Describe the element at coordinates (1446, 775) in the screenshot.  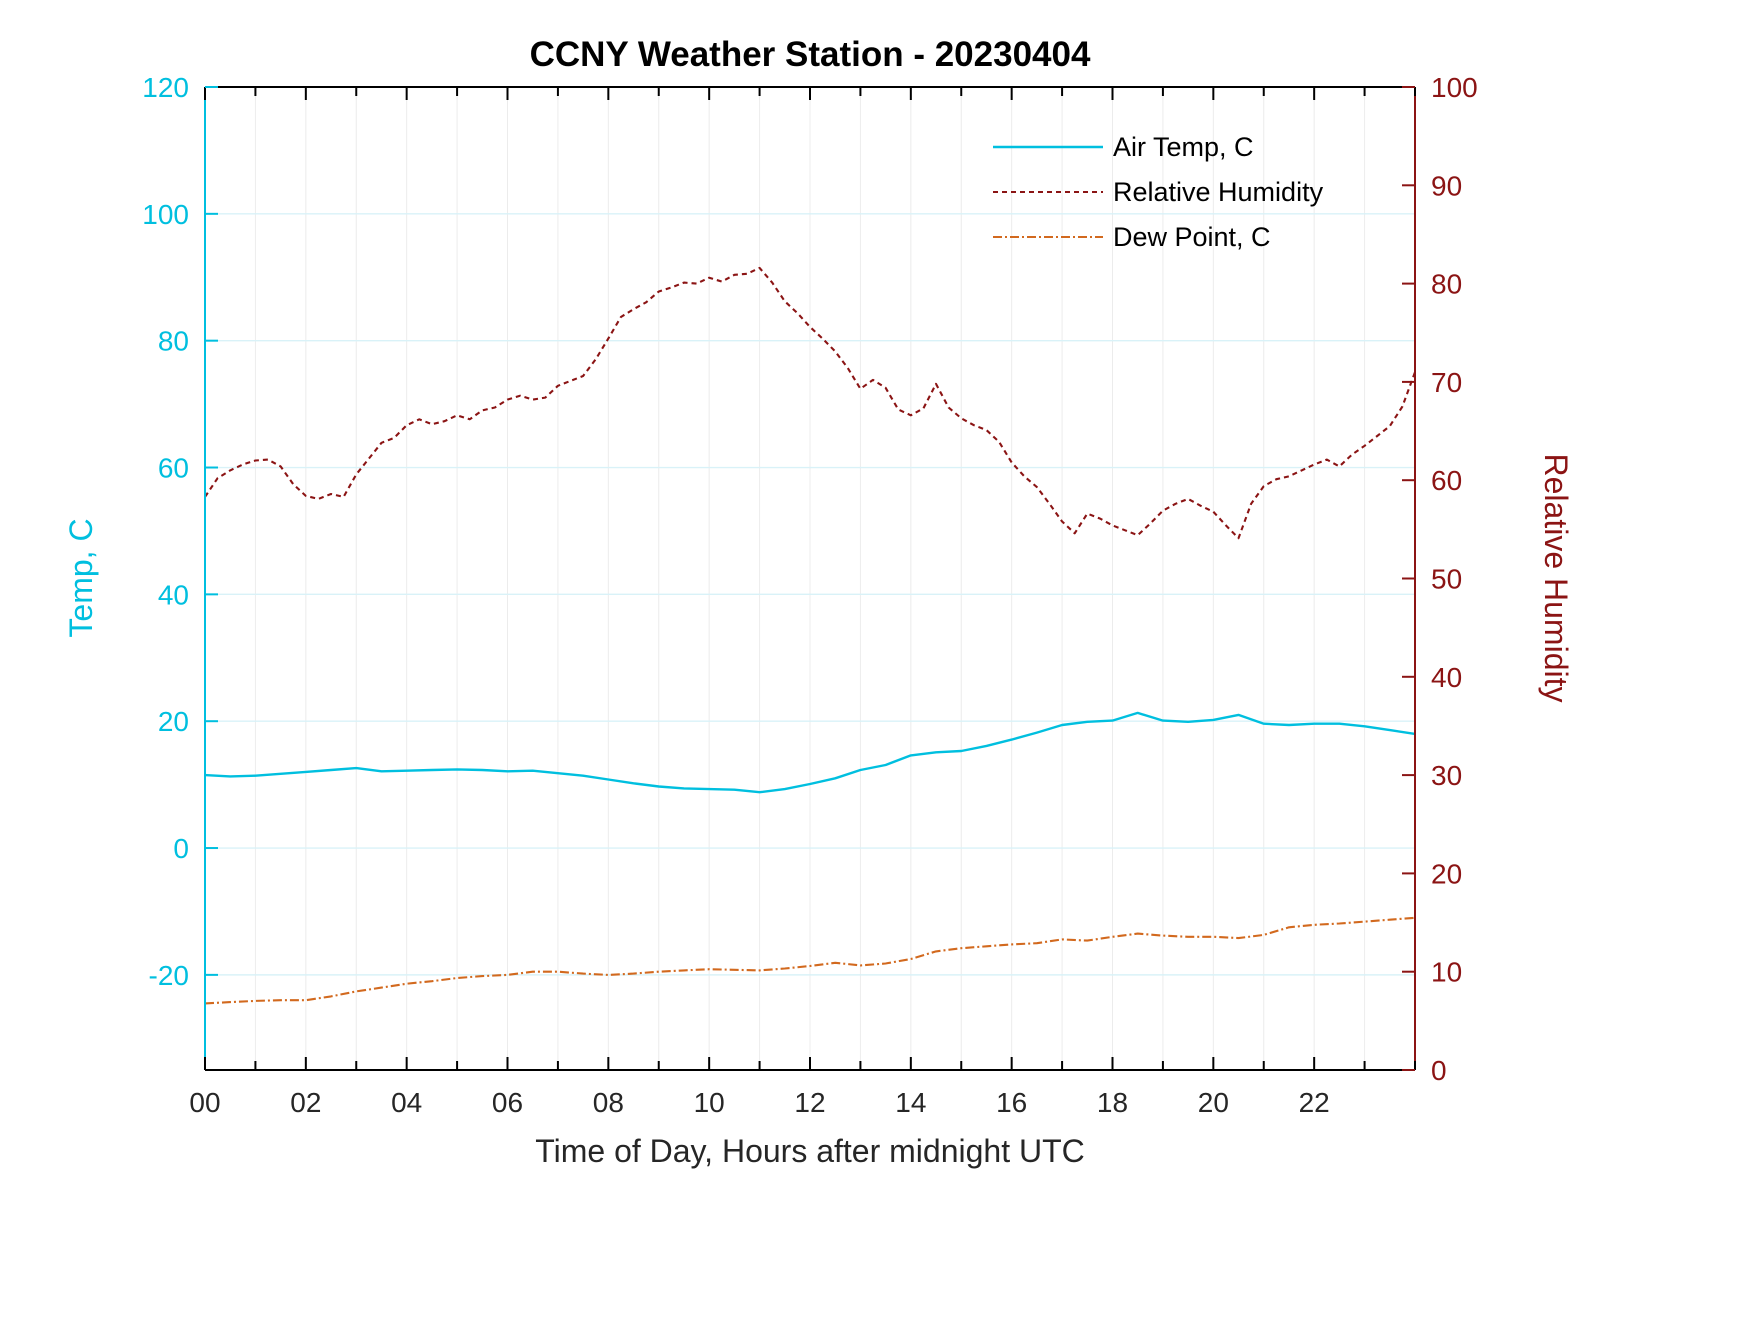
I see `right-y-tick-label: 30` at that location.